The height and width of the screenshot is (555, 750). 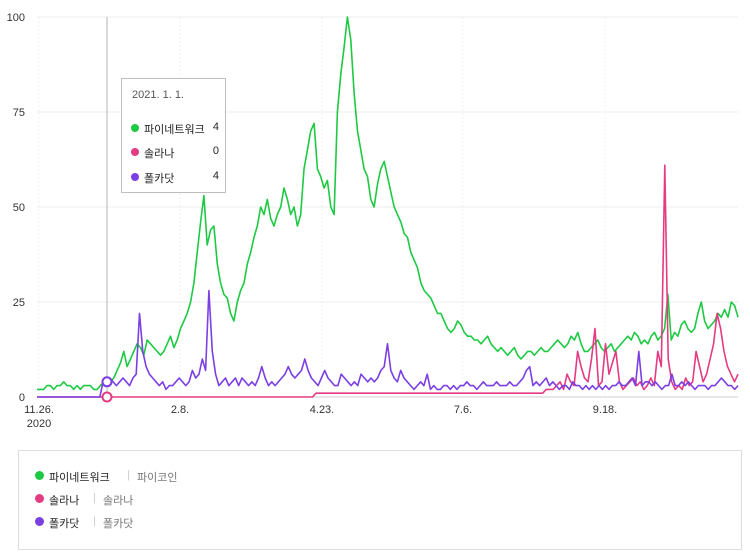 I want to click on y-tick-label: 100, so click(x=16, y=18).